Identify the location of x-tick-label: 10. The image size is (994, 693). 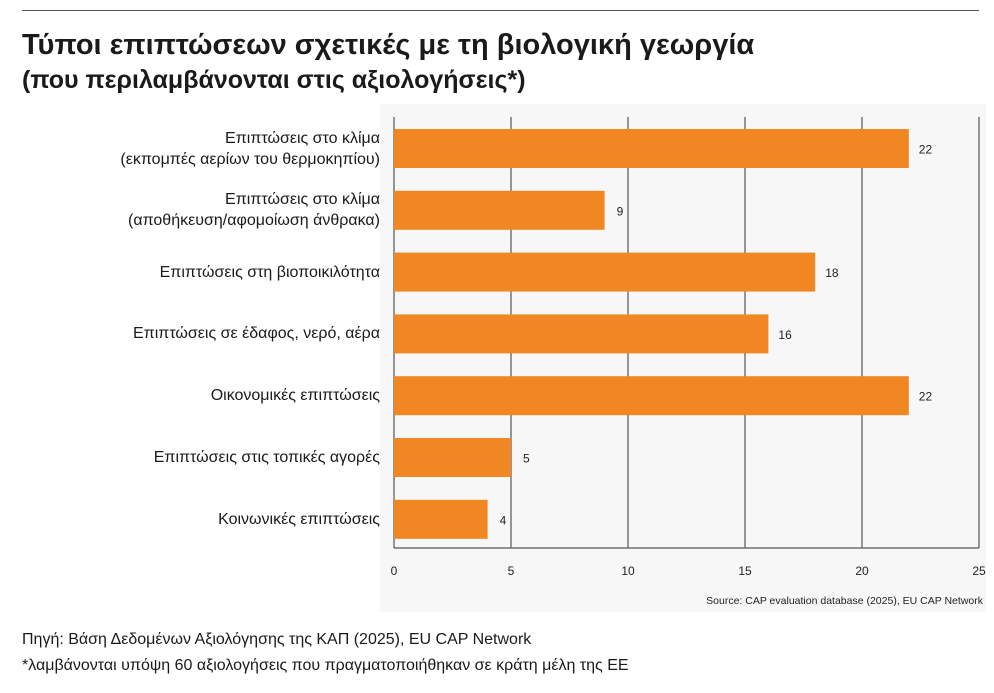
(628, 571).